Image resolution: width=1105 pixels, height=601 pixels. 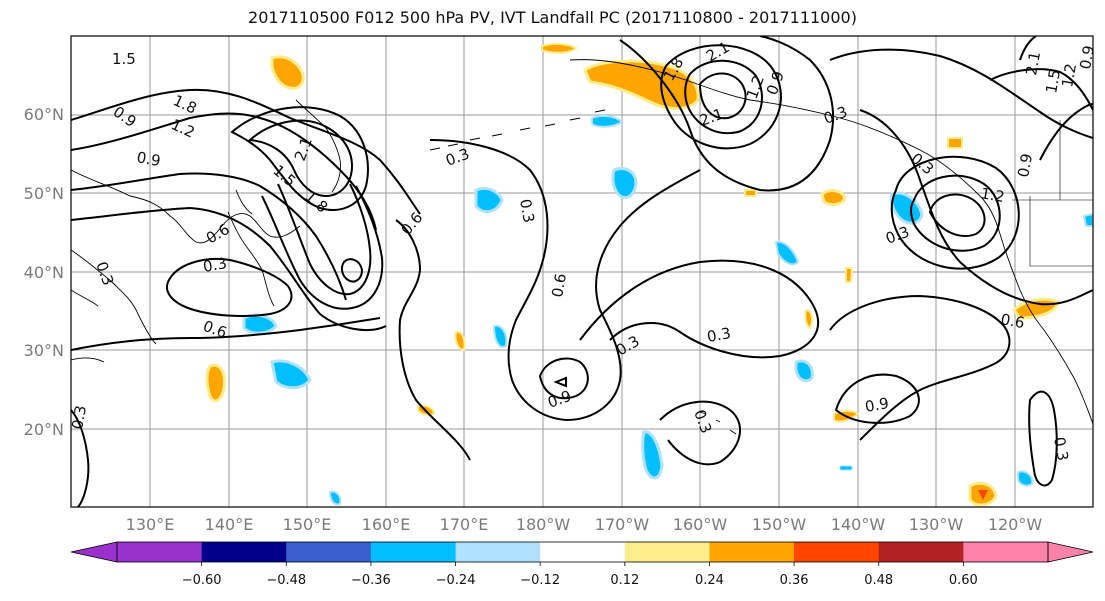 I want to click on lon-label-170e: 170°E, so click(x=464, y=524).